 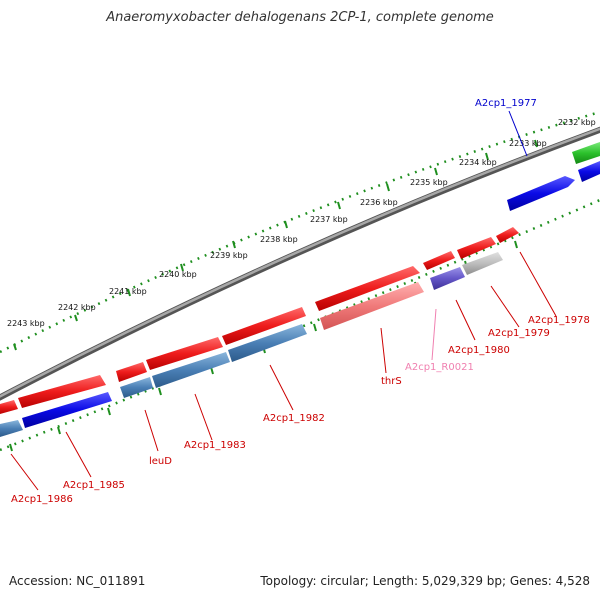 What do you see at coordinates (178, 274) in the screenshot?
I see `scale-label-2240: 2240 kbp` at bounding box center [178, 274].